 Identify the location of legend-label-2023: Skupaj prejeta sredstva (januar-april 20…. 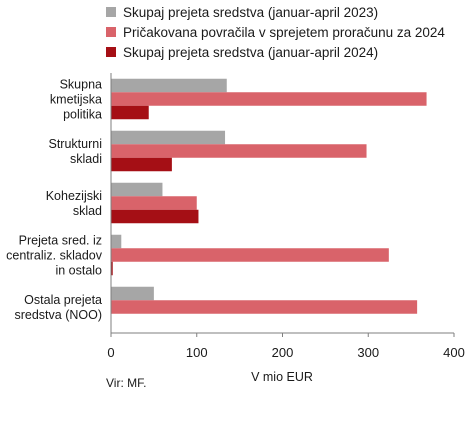
(251, 12).